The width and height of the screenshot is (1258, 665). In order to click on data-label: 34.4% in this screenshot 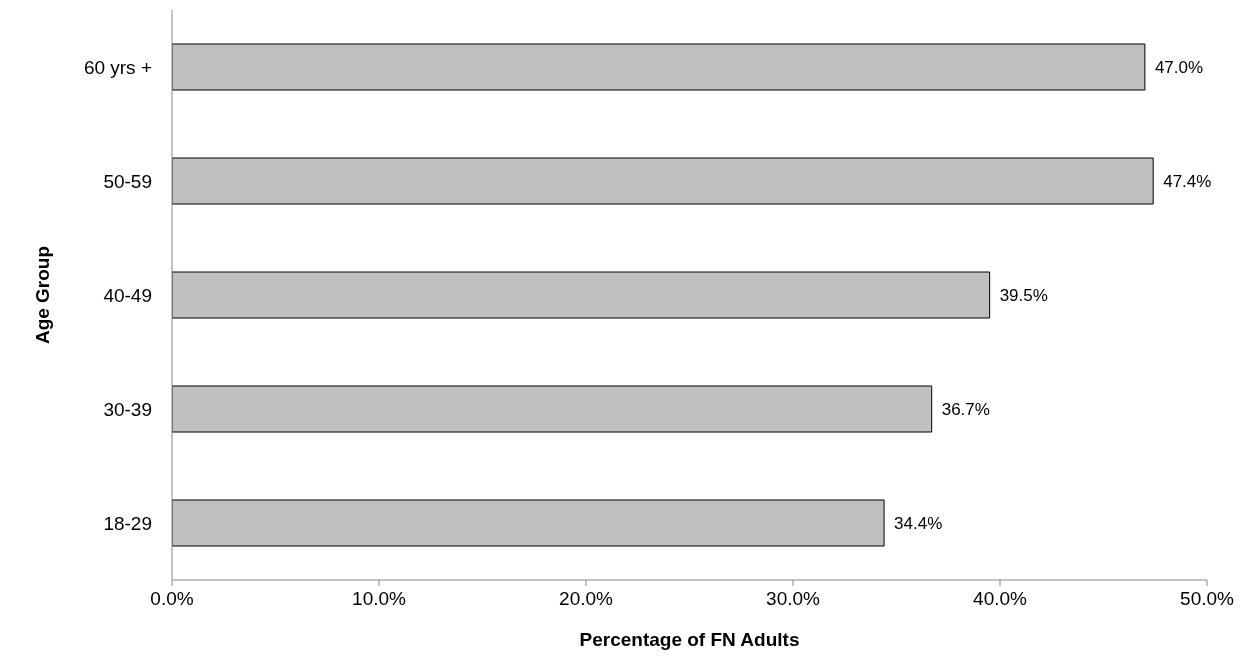, I will do `click(918, 524)`.